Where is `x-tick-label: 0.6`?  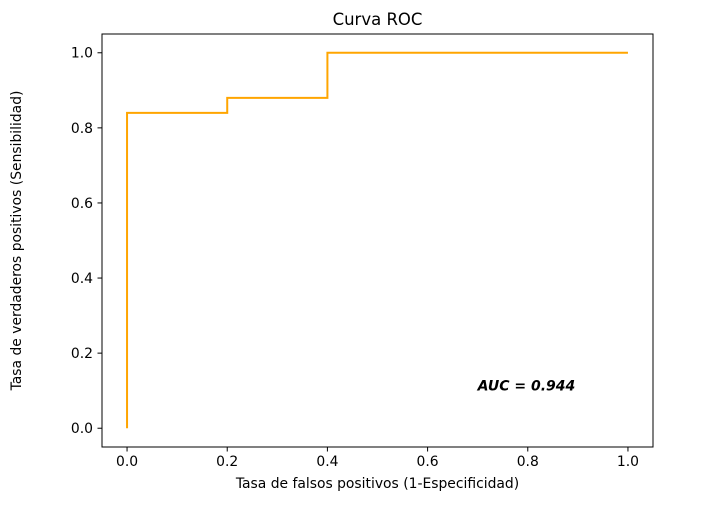 x-tick-label: 0.6 is located at coordinates (428, 462).